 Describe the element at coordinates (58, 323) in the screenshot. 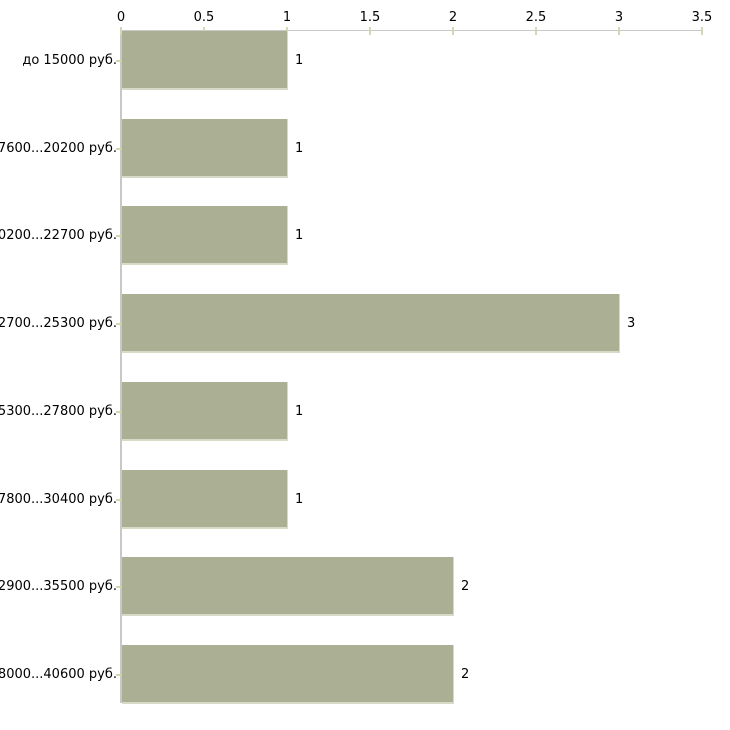

I see `category-label: 22700...25300 руб.` at that location.